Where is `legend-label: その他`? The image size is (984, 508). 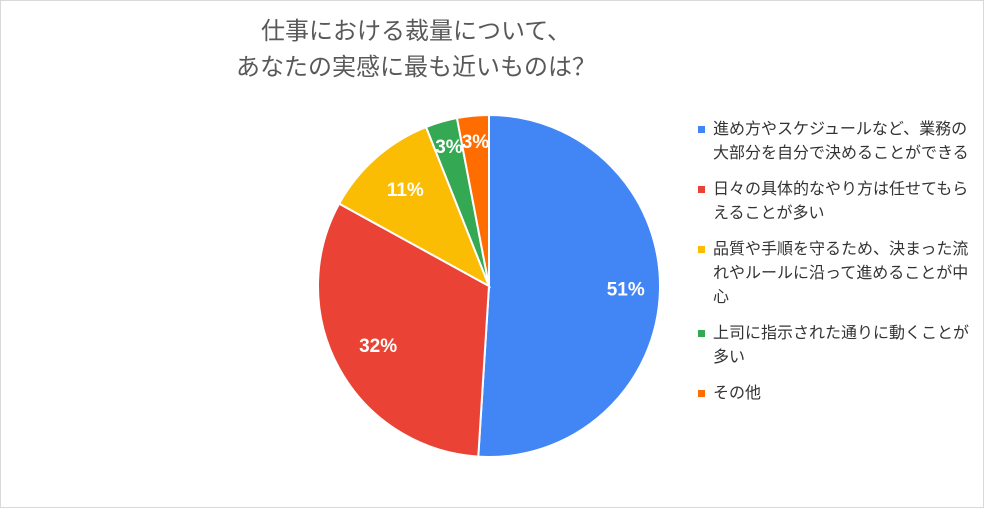
legend-label: その他 is located at coordinates (737, 392).